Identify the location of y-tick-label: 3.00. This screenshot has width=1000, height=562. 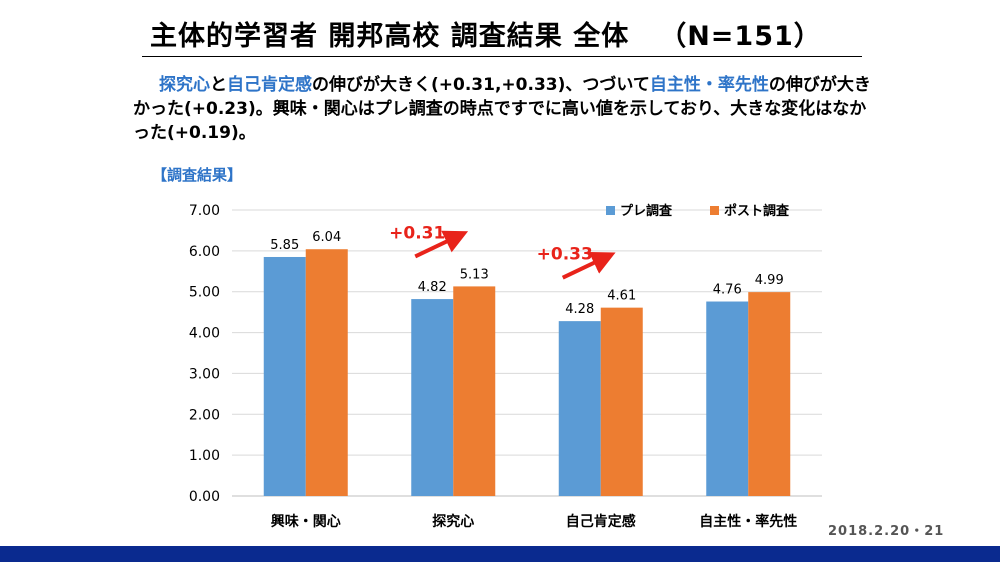
(204, 374).